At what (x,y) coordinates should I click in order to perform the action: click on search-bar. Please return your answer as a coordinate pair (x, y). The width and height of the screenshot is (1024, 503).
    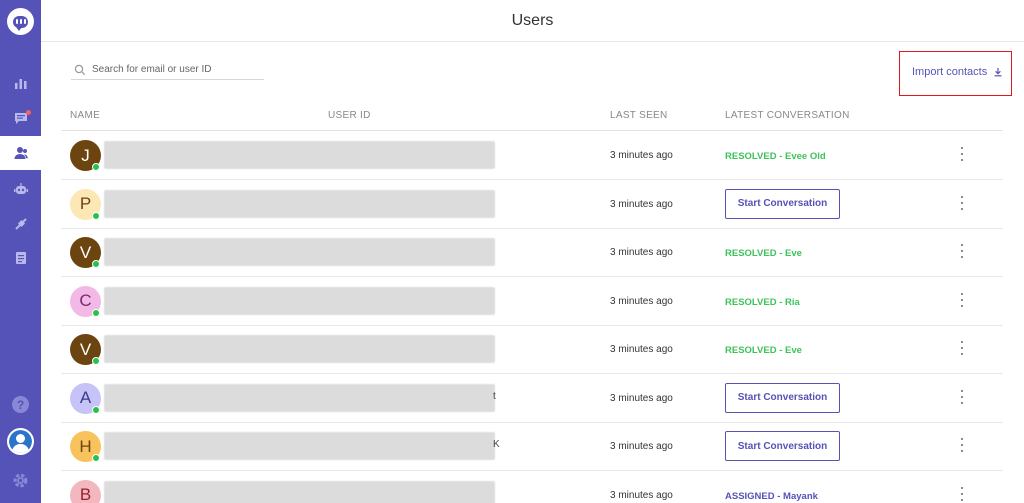
    Looking at the image, I should click on (167, 70).